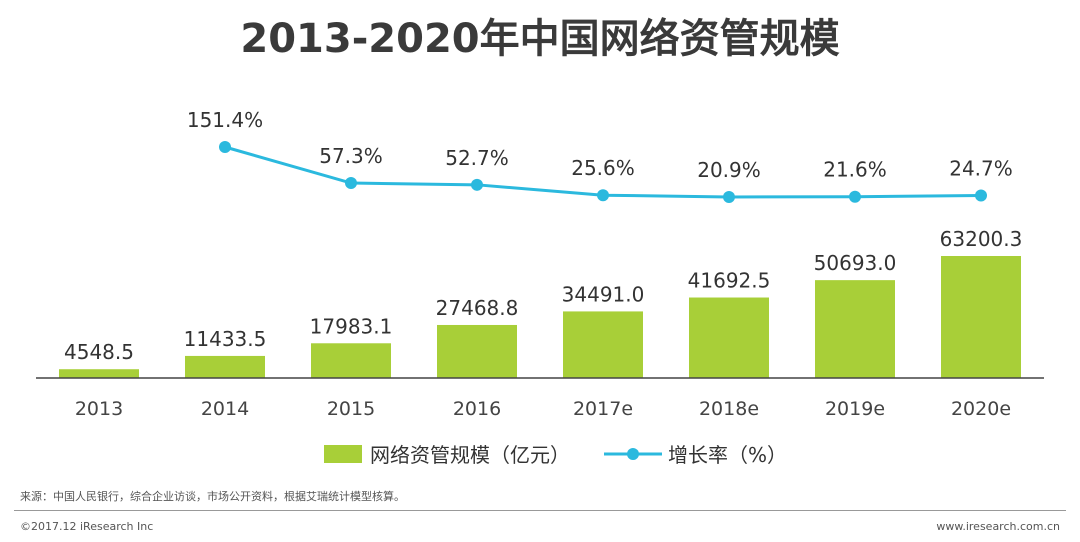 This screenshot has height=542, width=1080. I want to click on bar-value-label-2018e: 41692.5, so click(729, 281).